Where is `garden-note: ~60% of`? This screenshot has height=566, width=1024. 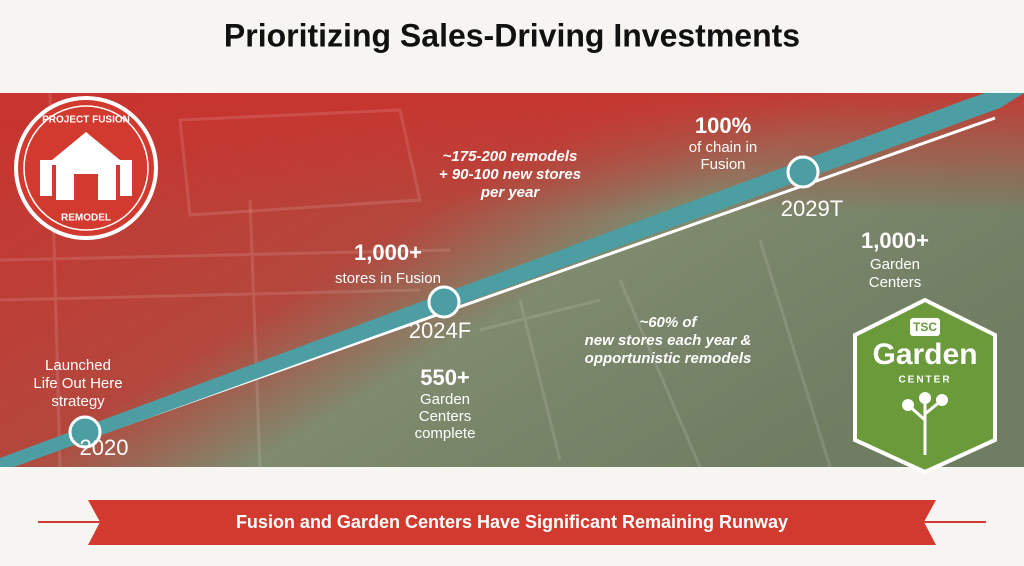
garden-note: ~60% of is located at coordinates (668, 322).